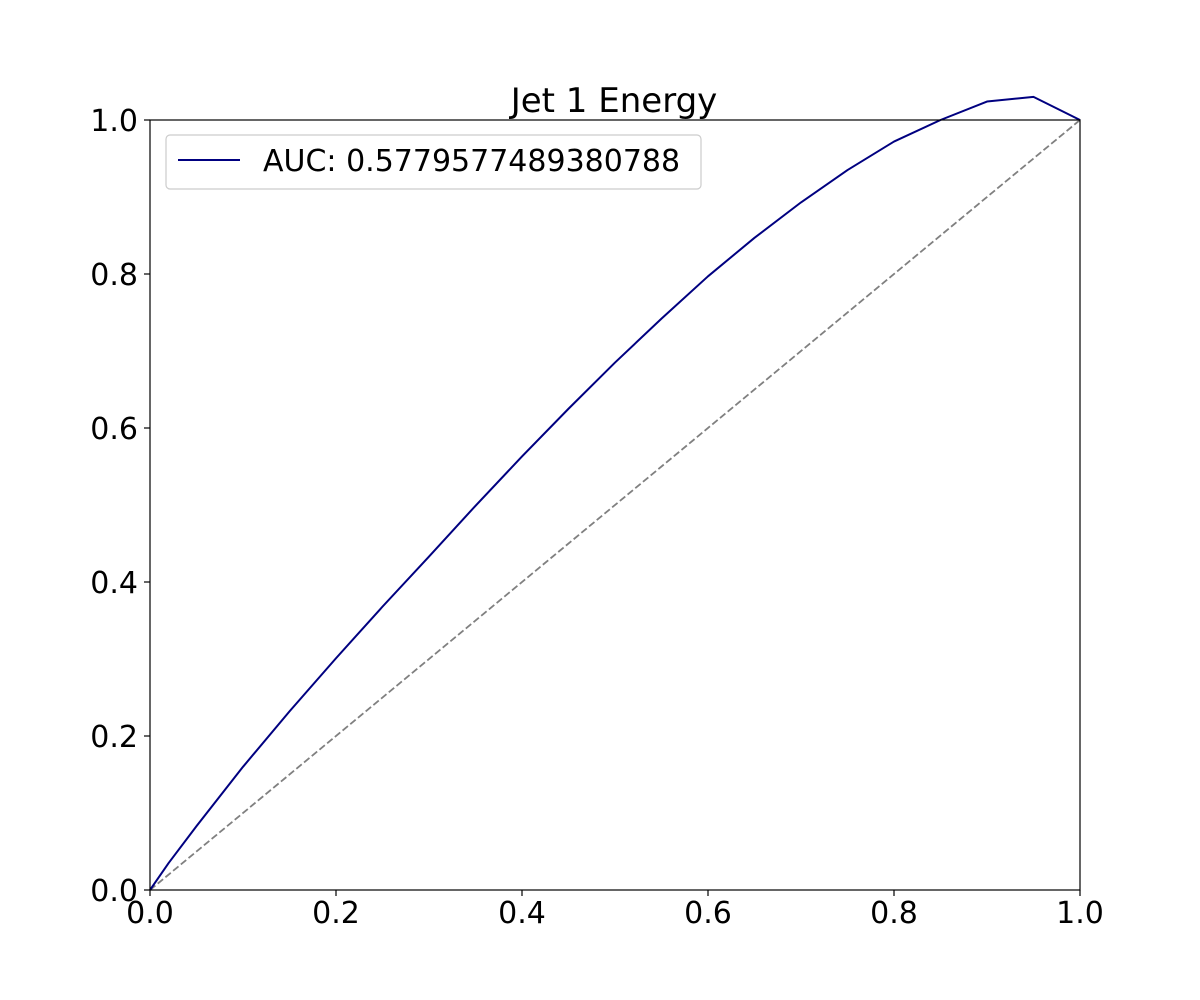 Image resolution: width=1200 pixels, height=1000 pixels. I want to click on legend: AUC: 0.5779577489380788, so click(433, 162).